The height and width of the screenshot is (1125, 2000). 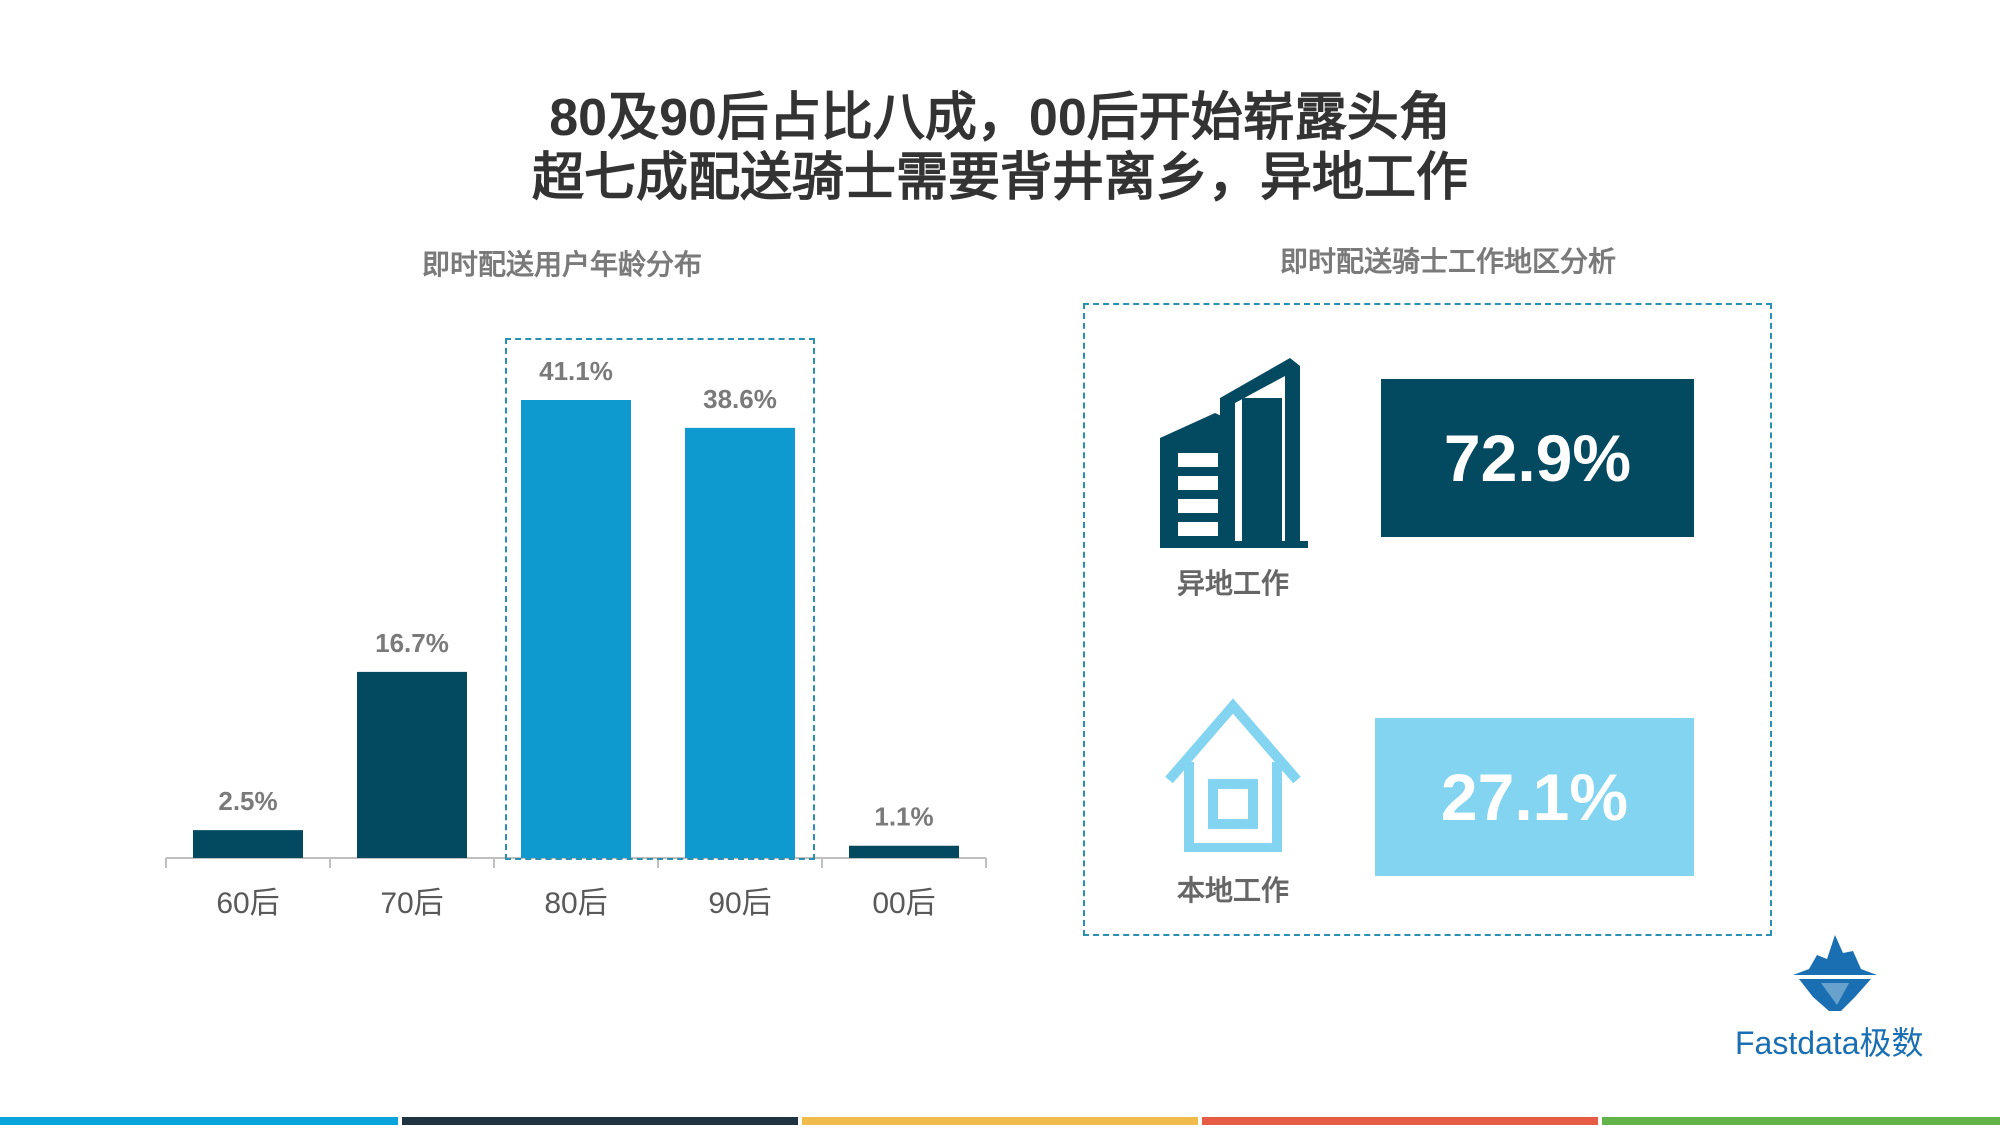 What do you see at coordinates (660, 599) in the screenshot?
I see `highlight-frame` at bounding box center [660, 599].